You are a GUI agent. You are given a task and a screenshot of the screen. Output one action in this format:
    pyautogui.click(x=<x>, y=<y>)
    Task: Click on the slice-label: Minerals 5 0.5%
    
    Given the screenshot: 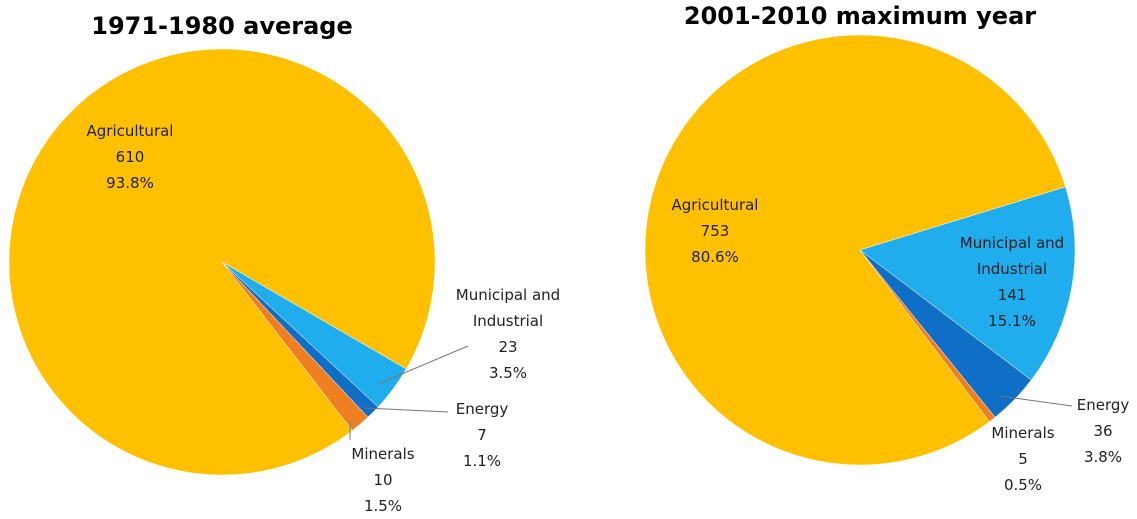 What is the action you would take?
    pyautogui.click(x=1023, y=459)
    